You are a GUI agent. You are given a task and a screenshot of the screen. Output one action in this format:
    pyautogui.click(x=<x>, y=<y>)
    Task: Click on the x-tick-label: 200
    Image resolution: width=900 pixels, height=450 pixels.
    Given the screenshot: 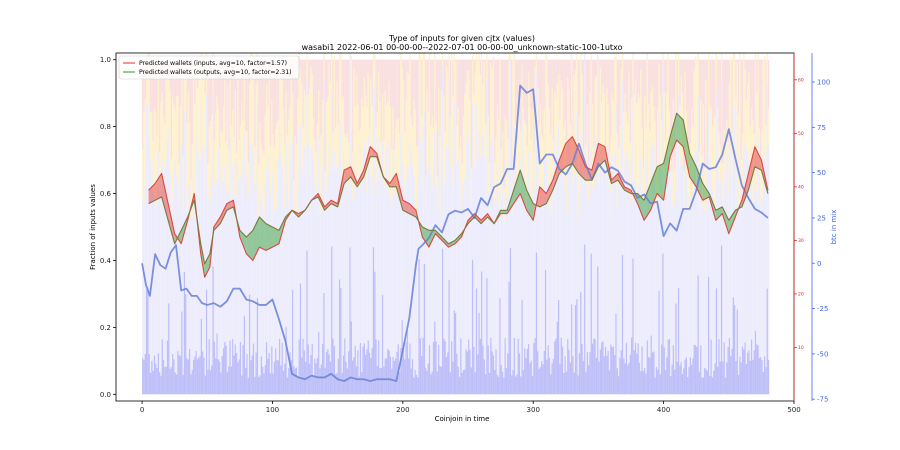 What is the action you would take?
    pyautogui.click(x=402, y=410)
    